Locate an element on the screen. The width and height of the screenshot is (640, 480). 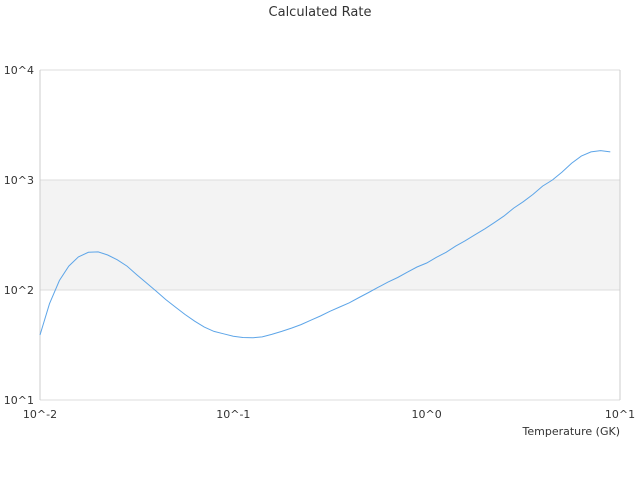
x-tick-label: 10^-2 is located at coordinates (40, 414).